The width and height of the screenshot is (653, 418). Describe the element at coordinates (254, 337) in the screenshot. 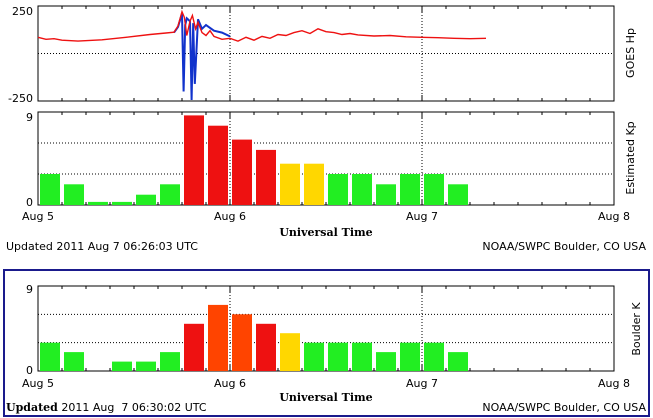

I see `boulder-bar-group` at that location.